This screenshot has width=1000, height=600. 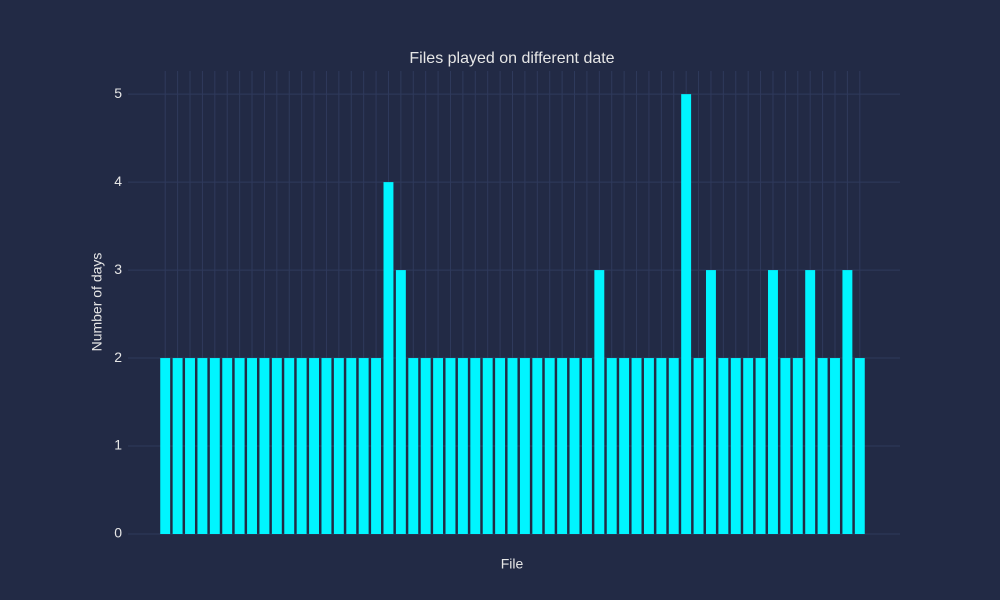 What do you see at coordinates (118, 445) in the screenshot?
I see `y-tick-label: 1` at bounding box center [118, 445].